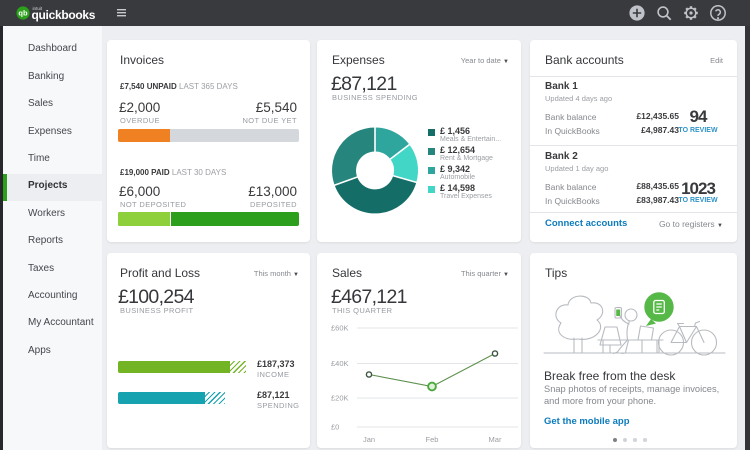 Image resolution: width=750 pixels, height=450 pixels. I want to click on svg-text: Mar, so click(495, 439).